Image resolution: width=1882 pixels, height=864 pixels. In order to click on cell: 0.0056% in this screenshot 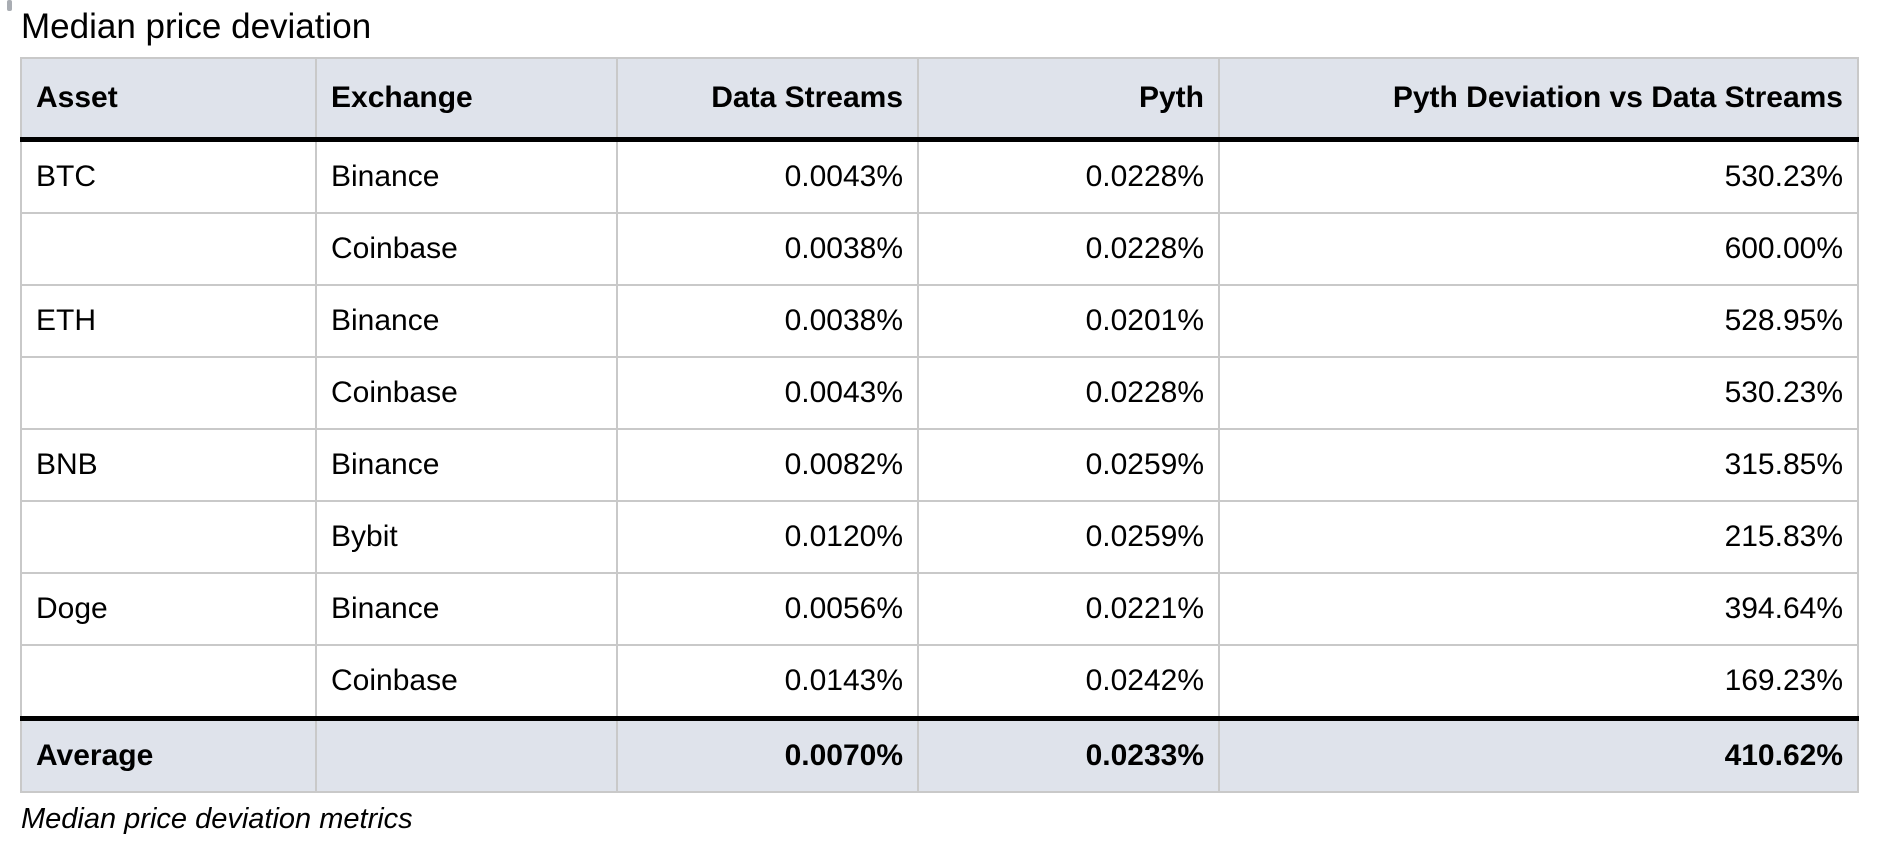, I will do `click(767, 608)`.